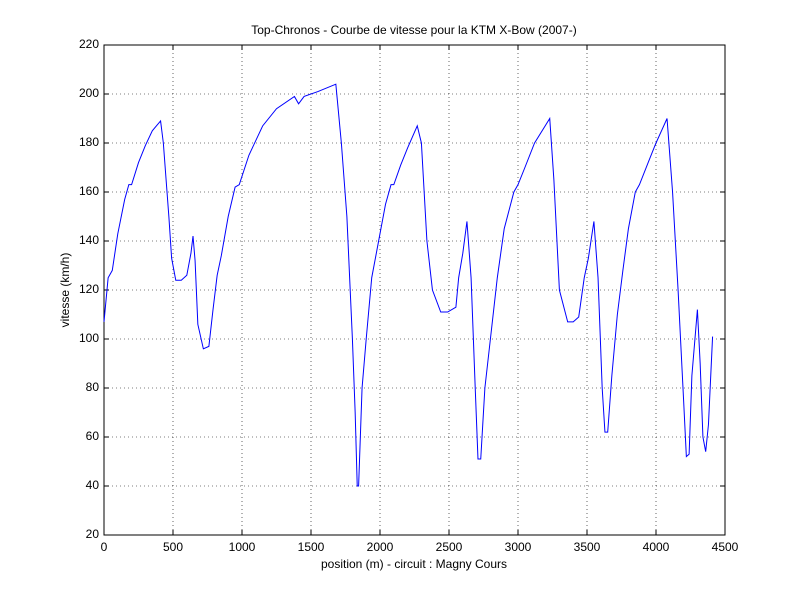 This screenshot has height=606, width=800. I want to click on x-tick-label: 3500, so click(587, 547).